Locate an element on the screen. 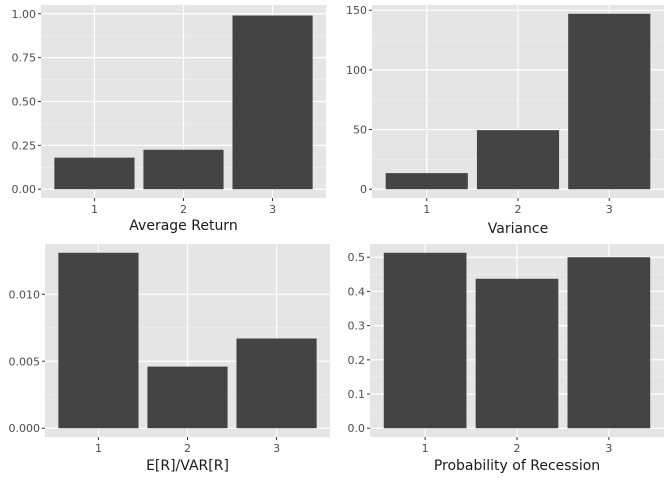 The height and width of the screenshot is (480, 672). x-axis-label: Variance is located at coordinates (518, 229).